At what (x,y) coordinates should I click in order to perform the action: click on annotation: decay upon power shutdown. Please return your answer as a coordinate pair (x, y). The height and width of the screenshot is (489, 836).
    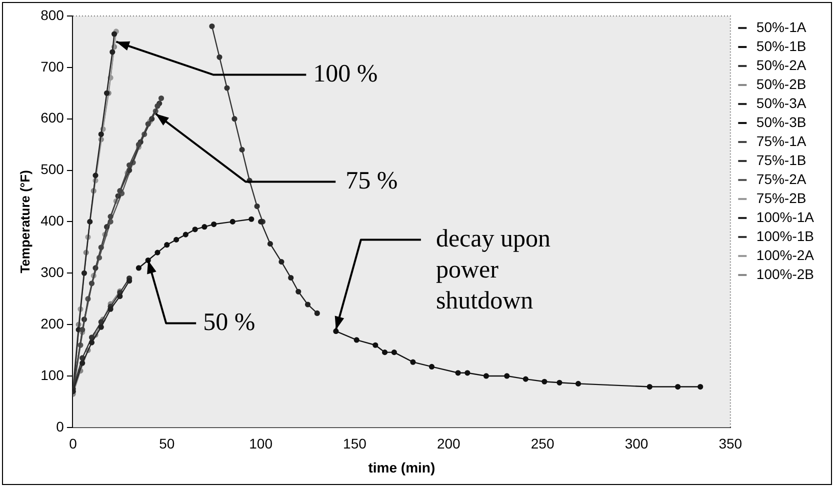
    Looking at the image, I should click on (493, 269).